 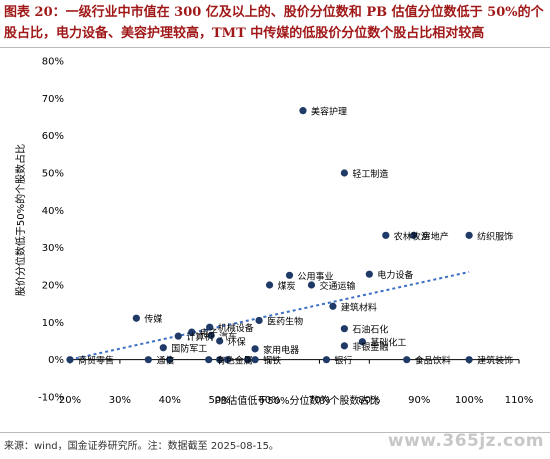 What do you see at coordinates (370, 330) in the screenshot?
I see `data-point-label: 石油石化` at bounding box center [370, 330].